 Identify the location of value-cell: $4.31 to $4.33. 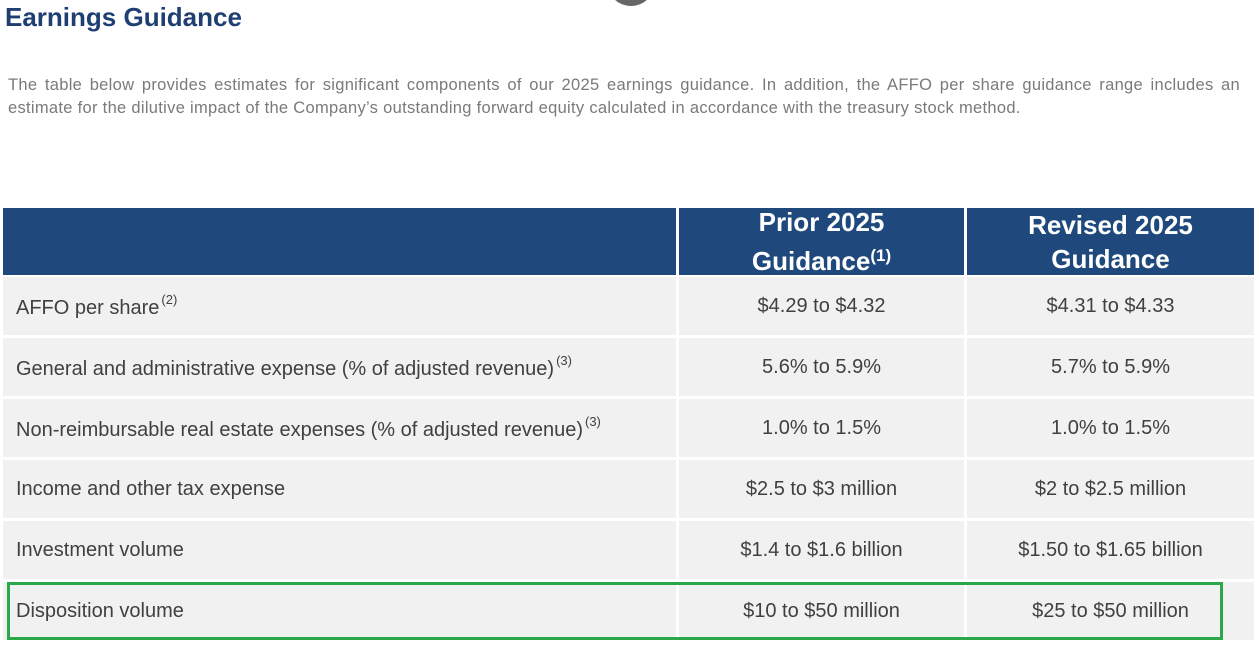
(1110, 306).